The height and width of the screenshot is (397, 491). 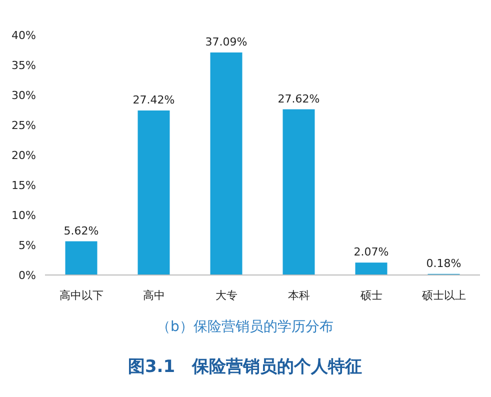 What do you see at coordinates (444, 263) in the screenshot?
I see `data-label: 0.18%` at bounding box center [444, 263].